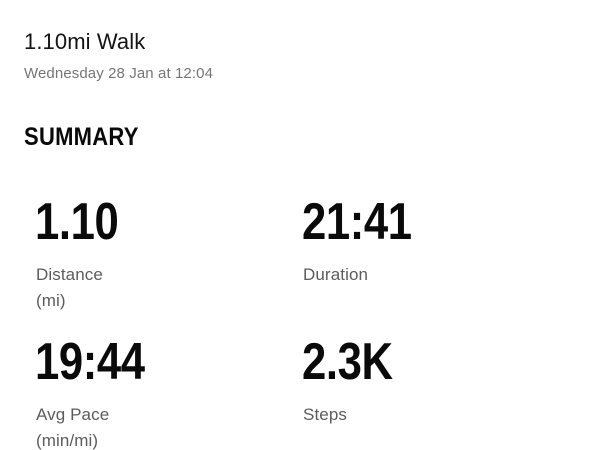  Describe the element at coordinates (77, 222) in the screenshot. I see `metric-value: 1.10` at that location.